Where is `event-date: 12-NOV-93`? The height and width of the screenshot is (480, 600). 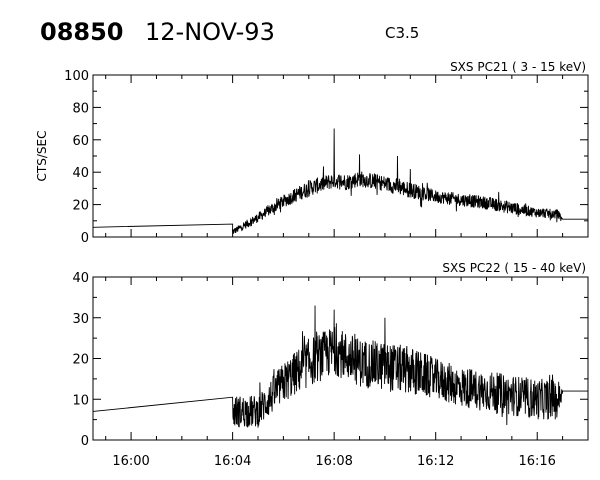
event-date: 12-NOV-93 is located at coordinates (210, 32).